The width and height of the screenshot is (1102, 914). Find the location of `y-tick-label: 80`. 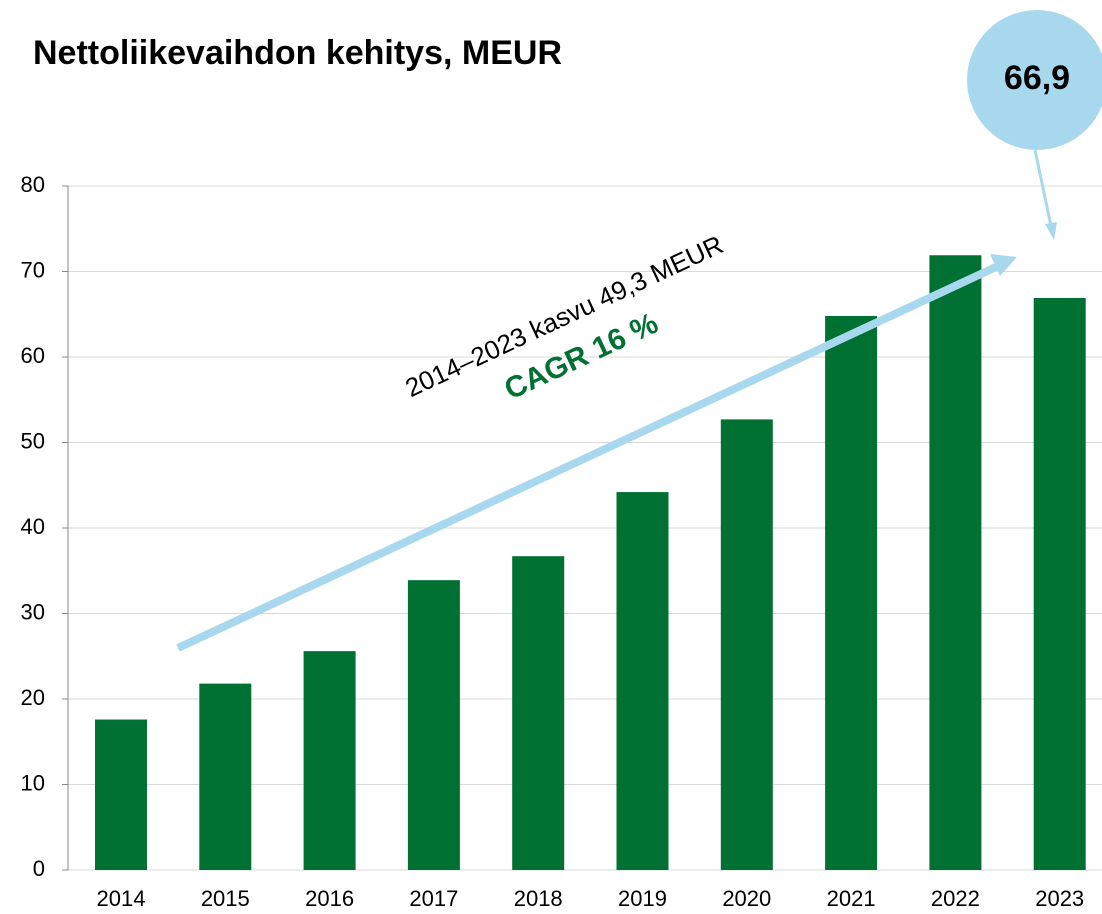

y-tick-label: 80 is located at coordinates (33, 184).